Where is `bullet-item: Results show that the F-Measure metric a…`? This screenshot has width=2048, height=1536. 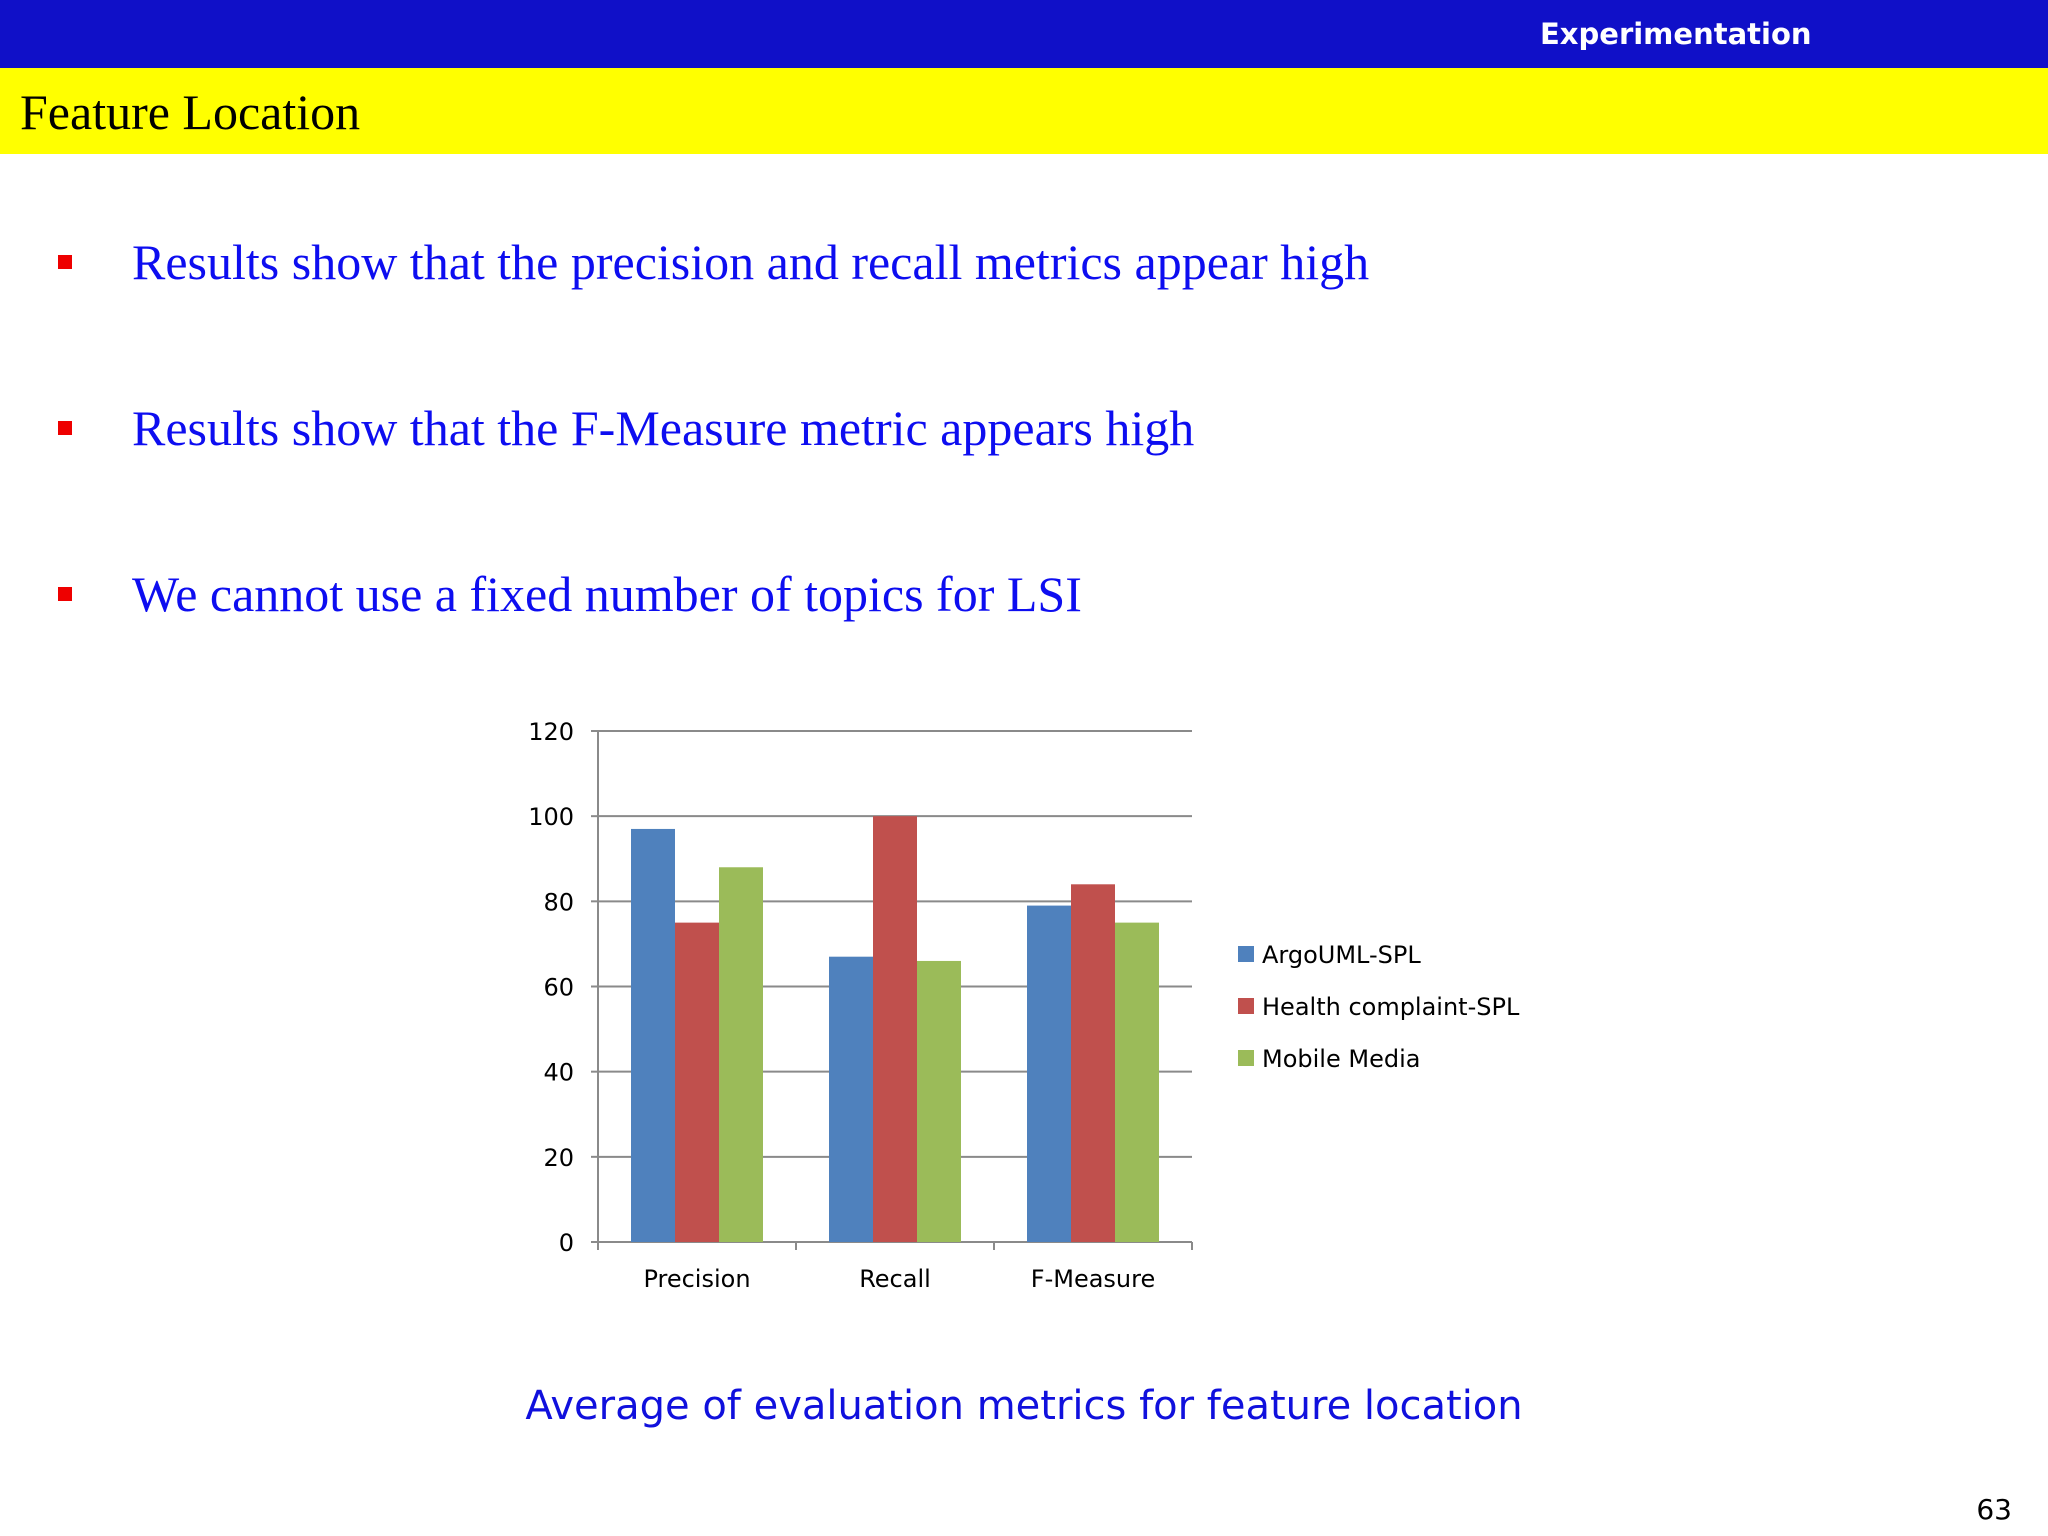
bullet-item: Results show that the F-Measure metric a… is located at coordinates (750, 430).